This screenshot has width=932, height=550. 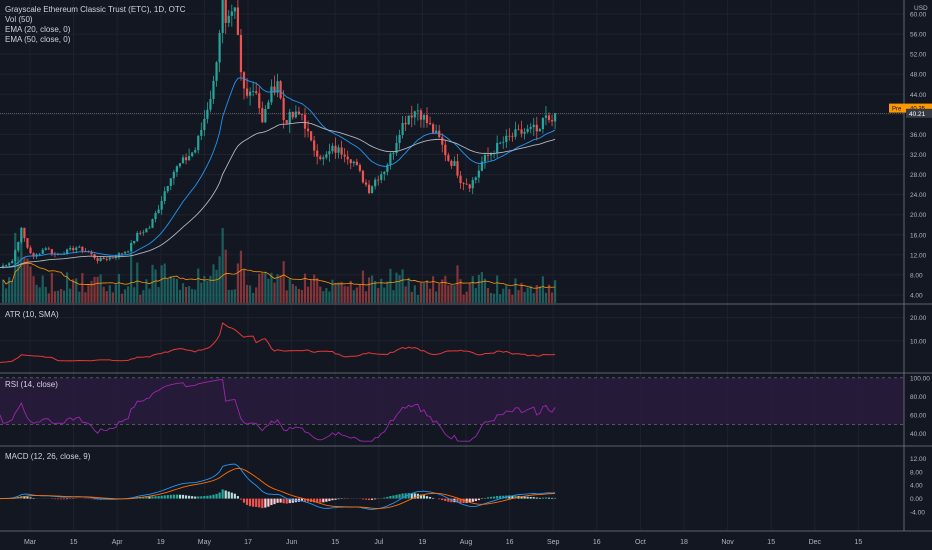 What do you see at coordinates (918, 55) in the screenshot?
I see `price-axis-tick: 52.00` at bounding box center [918, 55].